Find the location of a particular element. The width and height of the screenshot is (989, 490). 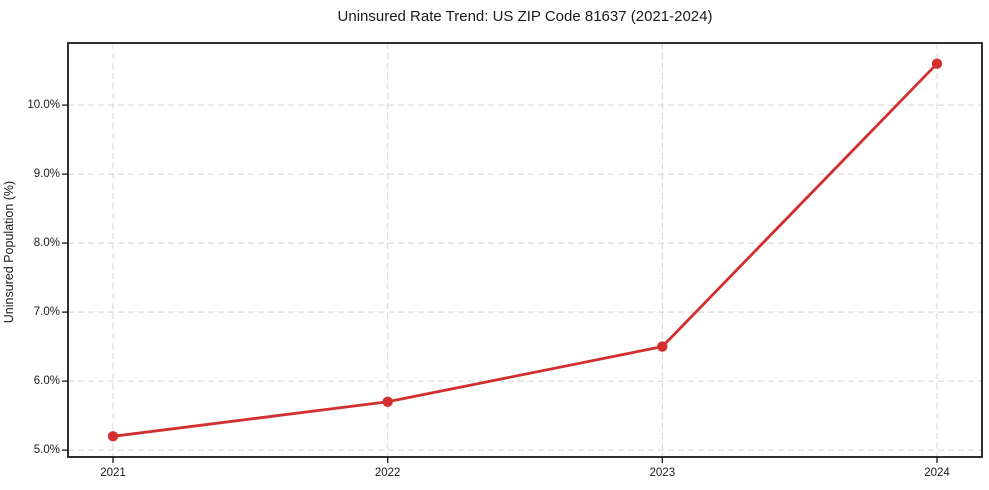

x-tick-label: 2022 is located at coordinates (387, 473).